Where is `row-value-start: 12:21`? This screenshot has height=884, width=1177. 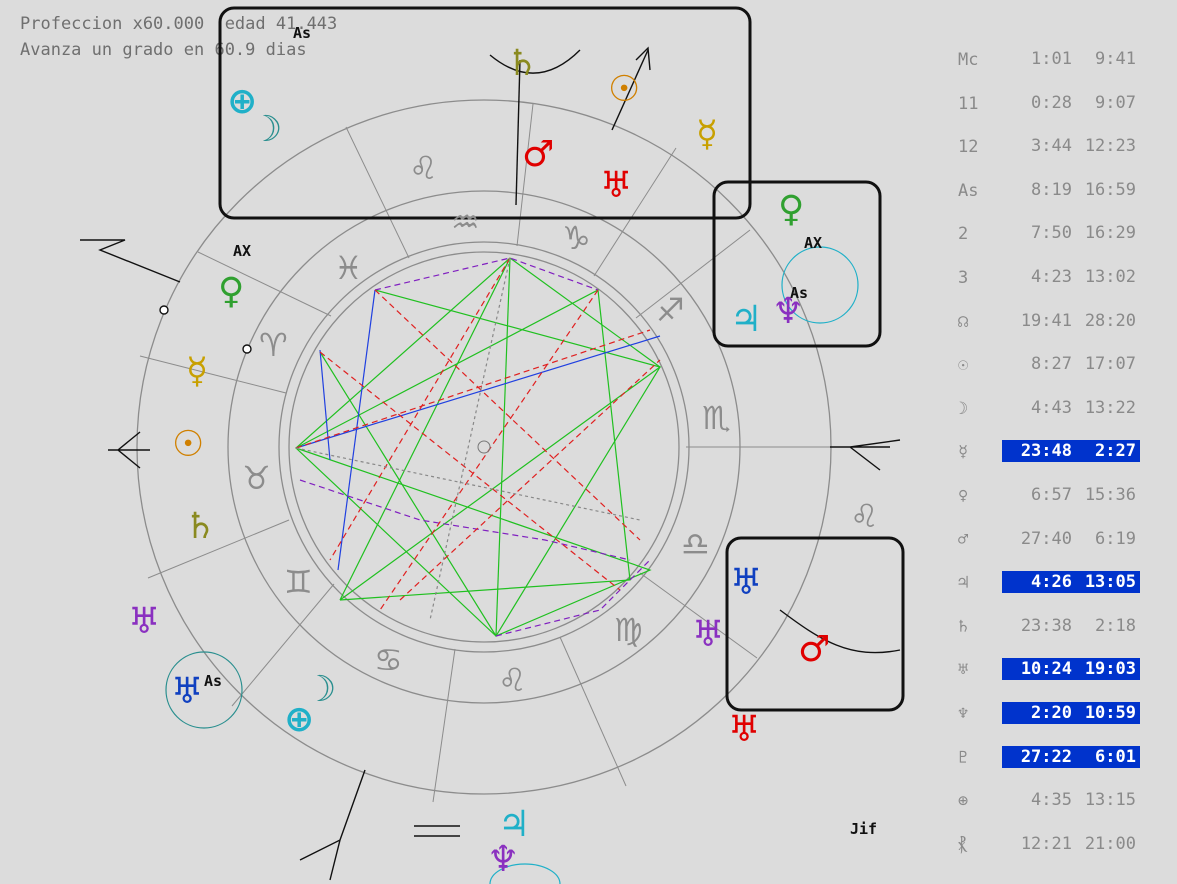 row-value-start: 12:21 is located at coordinates (1046, 843).